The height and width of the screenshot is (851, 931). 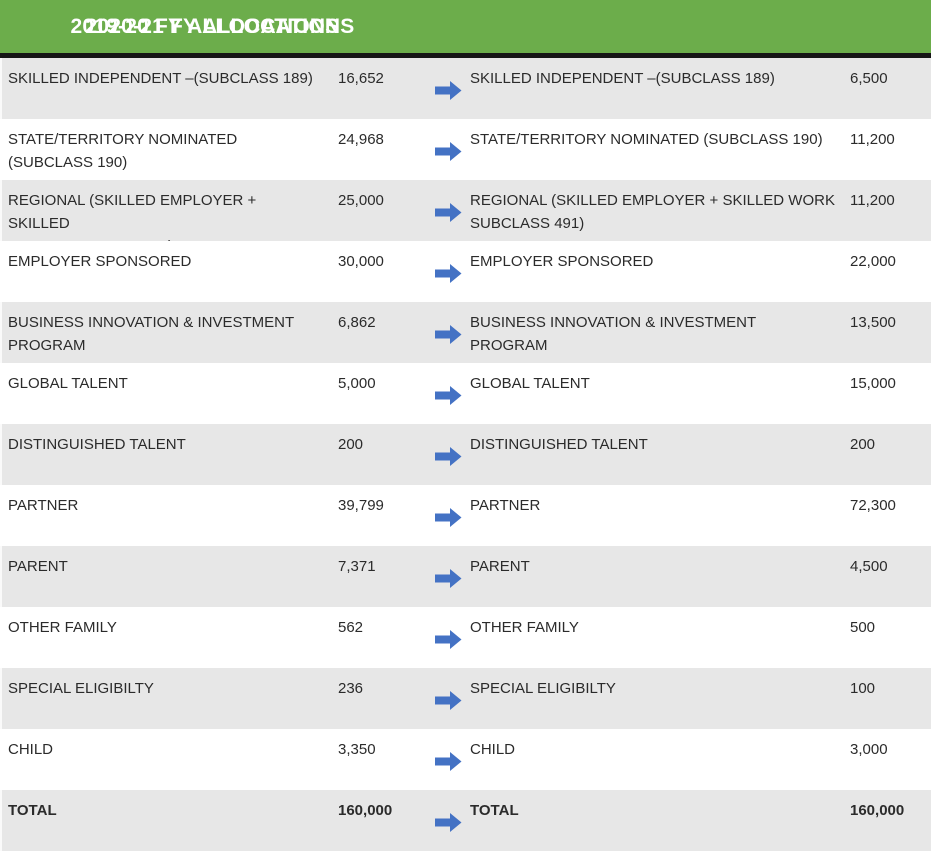 I want to click on category-label-2020: EMPLOYER SPONSORED, so click(x=562, y=261).